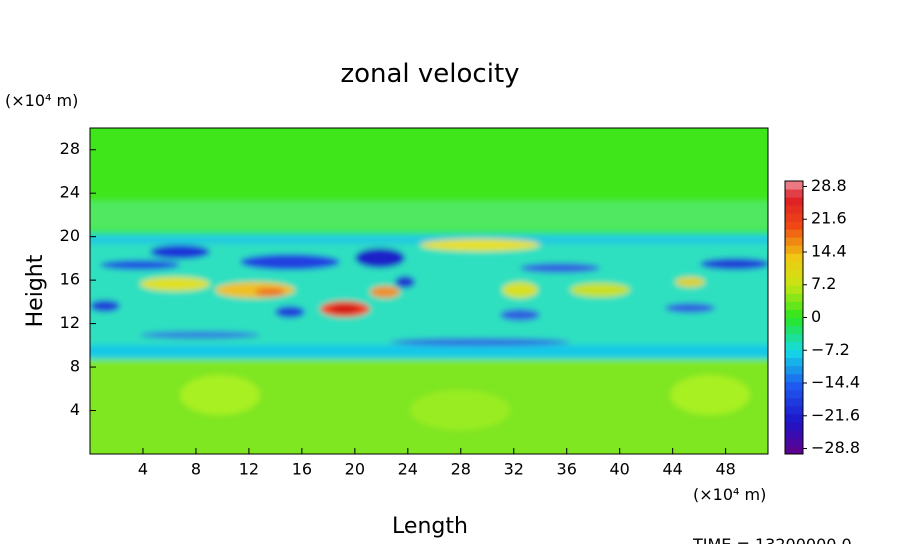 The image size is (904, 544). What do you see at coordinates (429, 74) in the screenshot?
I see `chart-title: zonal velocity` at bounding box center [429, 74].